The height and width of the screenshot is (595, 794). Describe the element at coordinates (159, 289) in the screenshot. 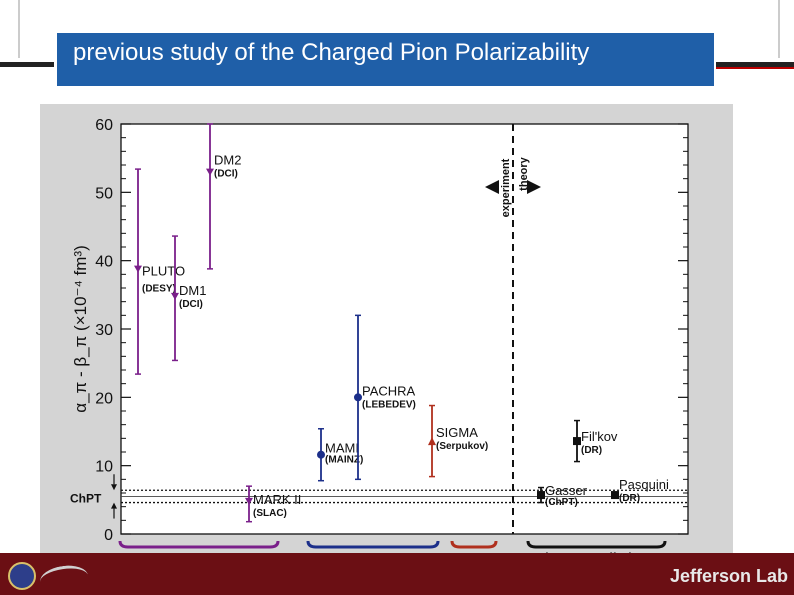

I see `point-lab-label: (DESY)` at that location.